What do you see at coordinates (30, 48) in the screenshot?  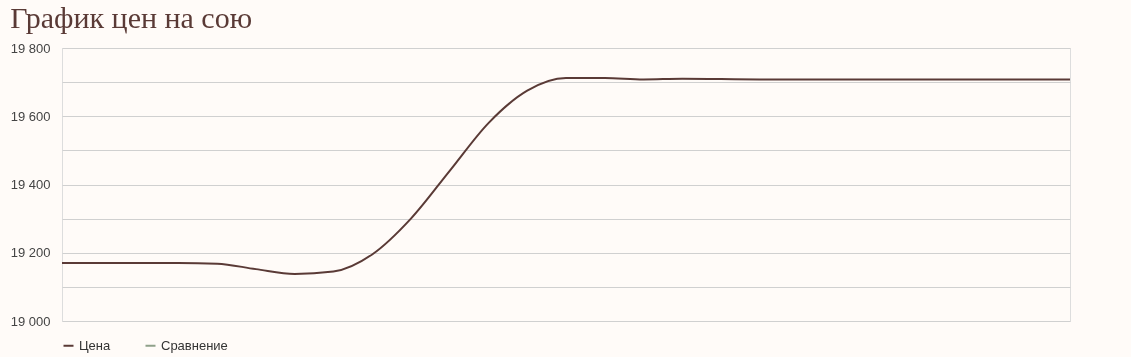 I see `y-tick-label: 19 800` at bounding box center [30, 48].